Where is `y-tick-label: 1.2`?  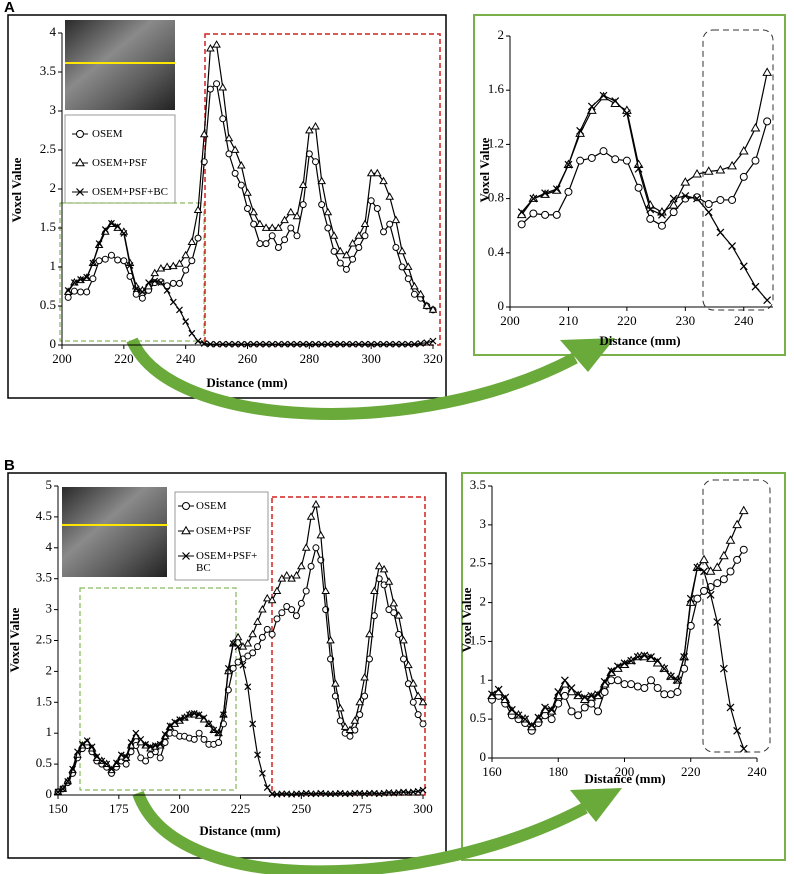 y-tick-label: 1.2 is located at coordinates (496, 142).